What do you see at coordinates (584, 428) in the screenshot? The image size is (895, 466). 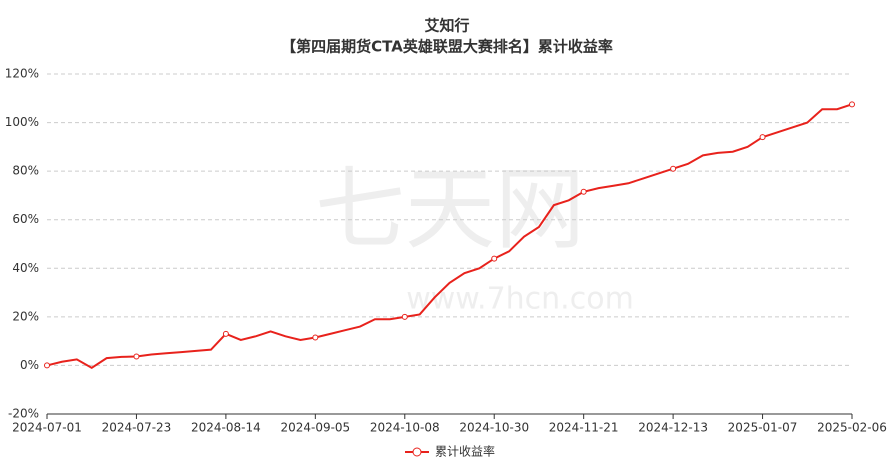 I see `x-tick-label: 2024-11-21` at bounding box center [584, 428].